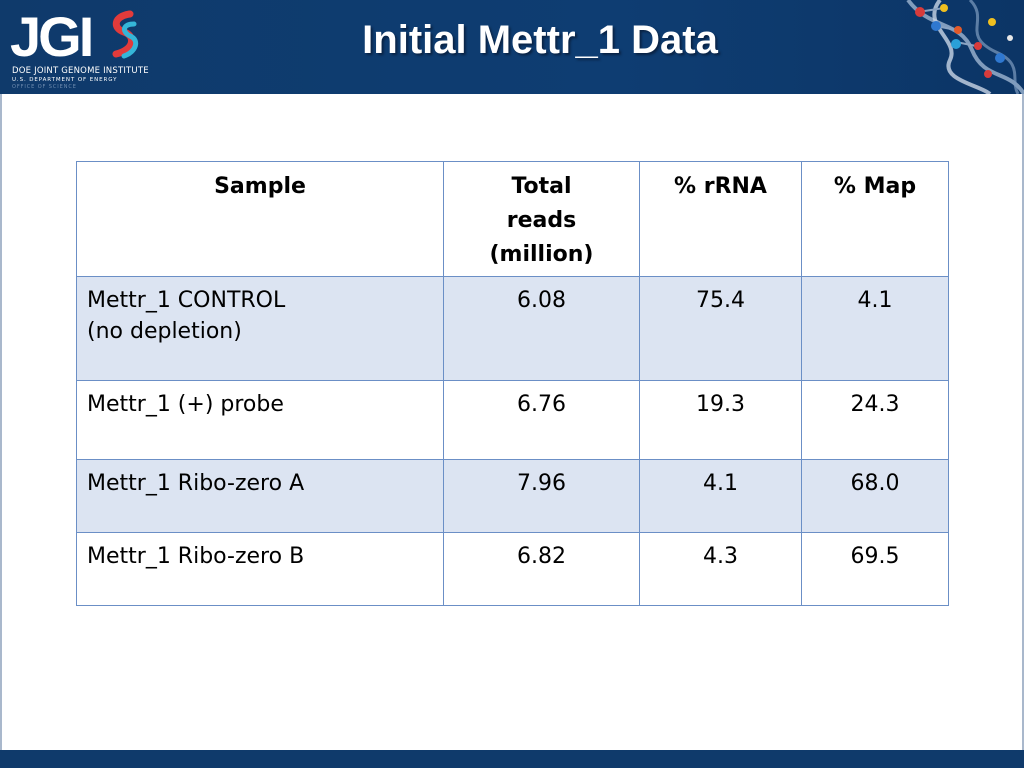 This screenshot has height=768, width=1024. What do you see at coordinates (260, 186) in the screenshot?
I see `column-header-sample-label: Sample` at bounding box center [260, 186].